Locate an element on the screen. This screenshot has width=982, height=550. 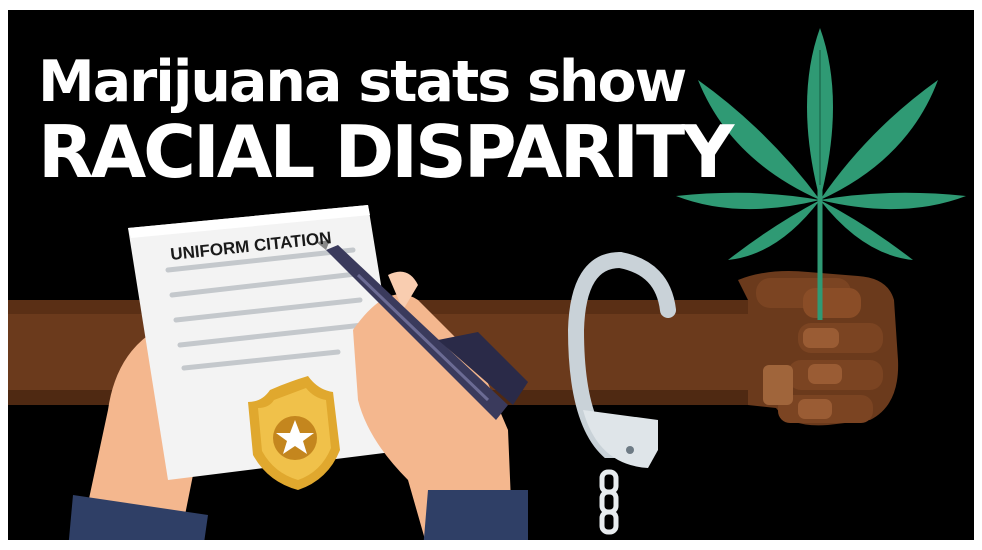
headline-line-1: Marijuana stats show is located at coordinates (384, 82).